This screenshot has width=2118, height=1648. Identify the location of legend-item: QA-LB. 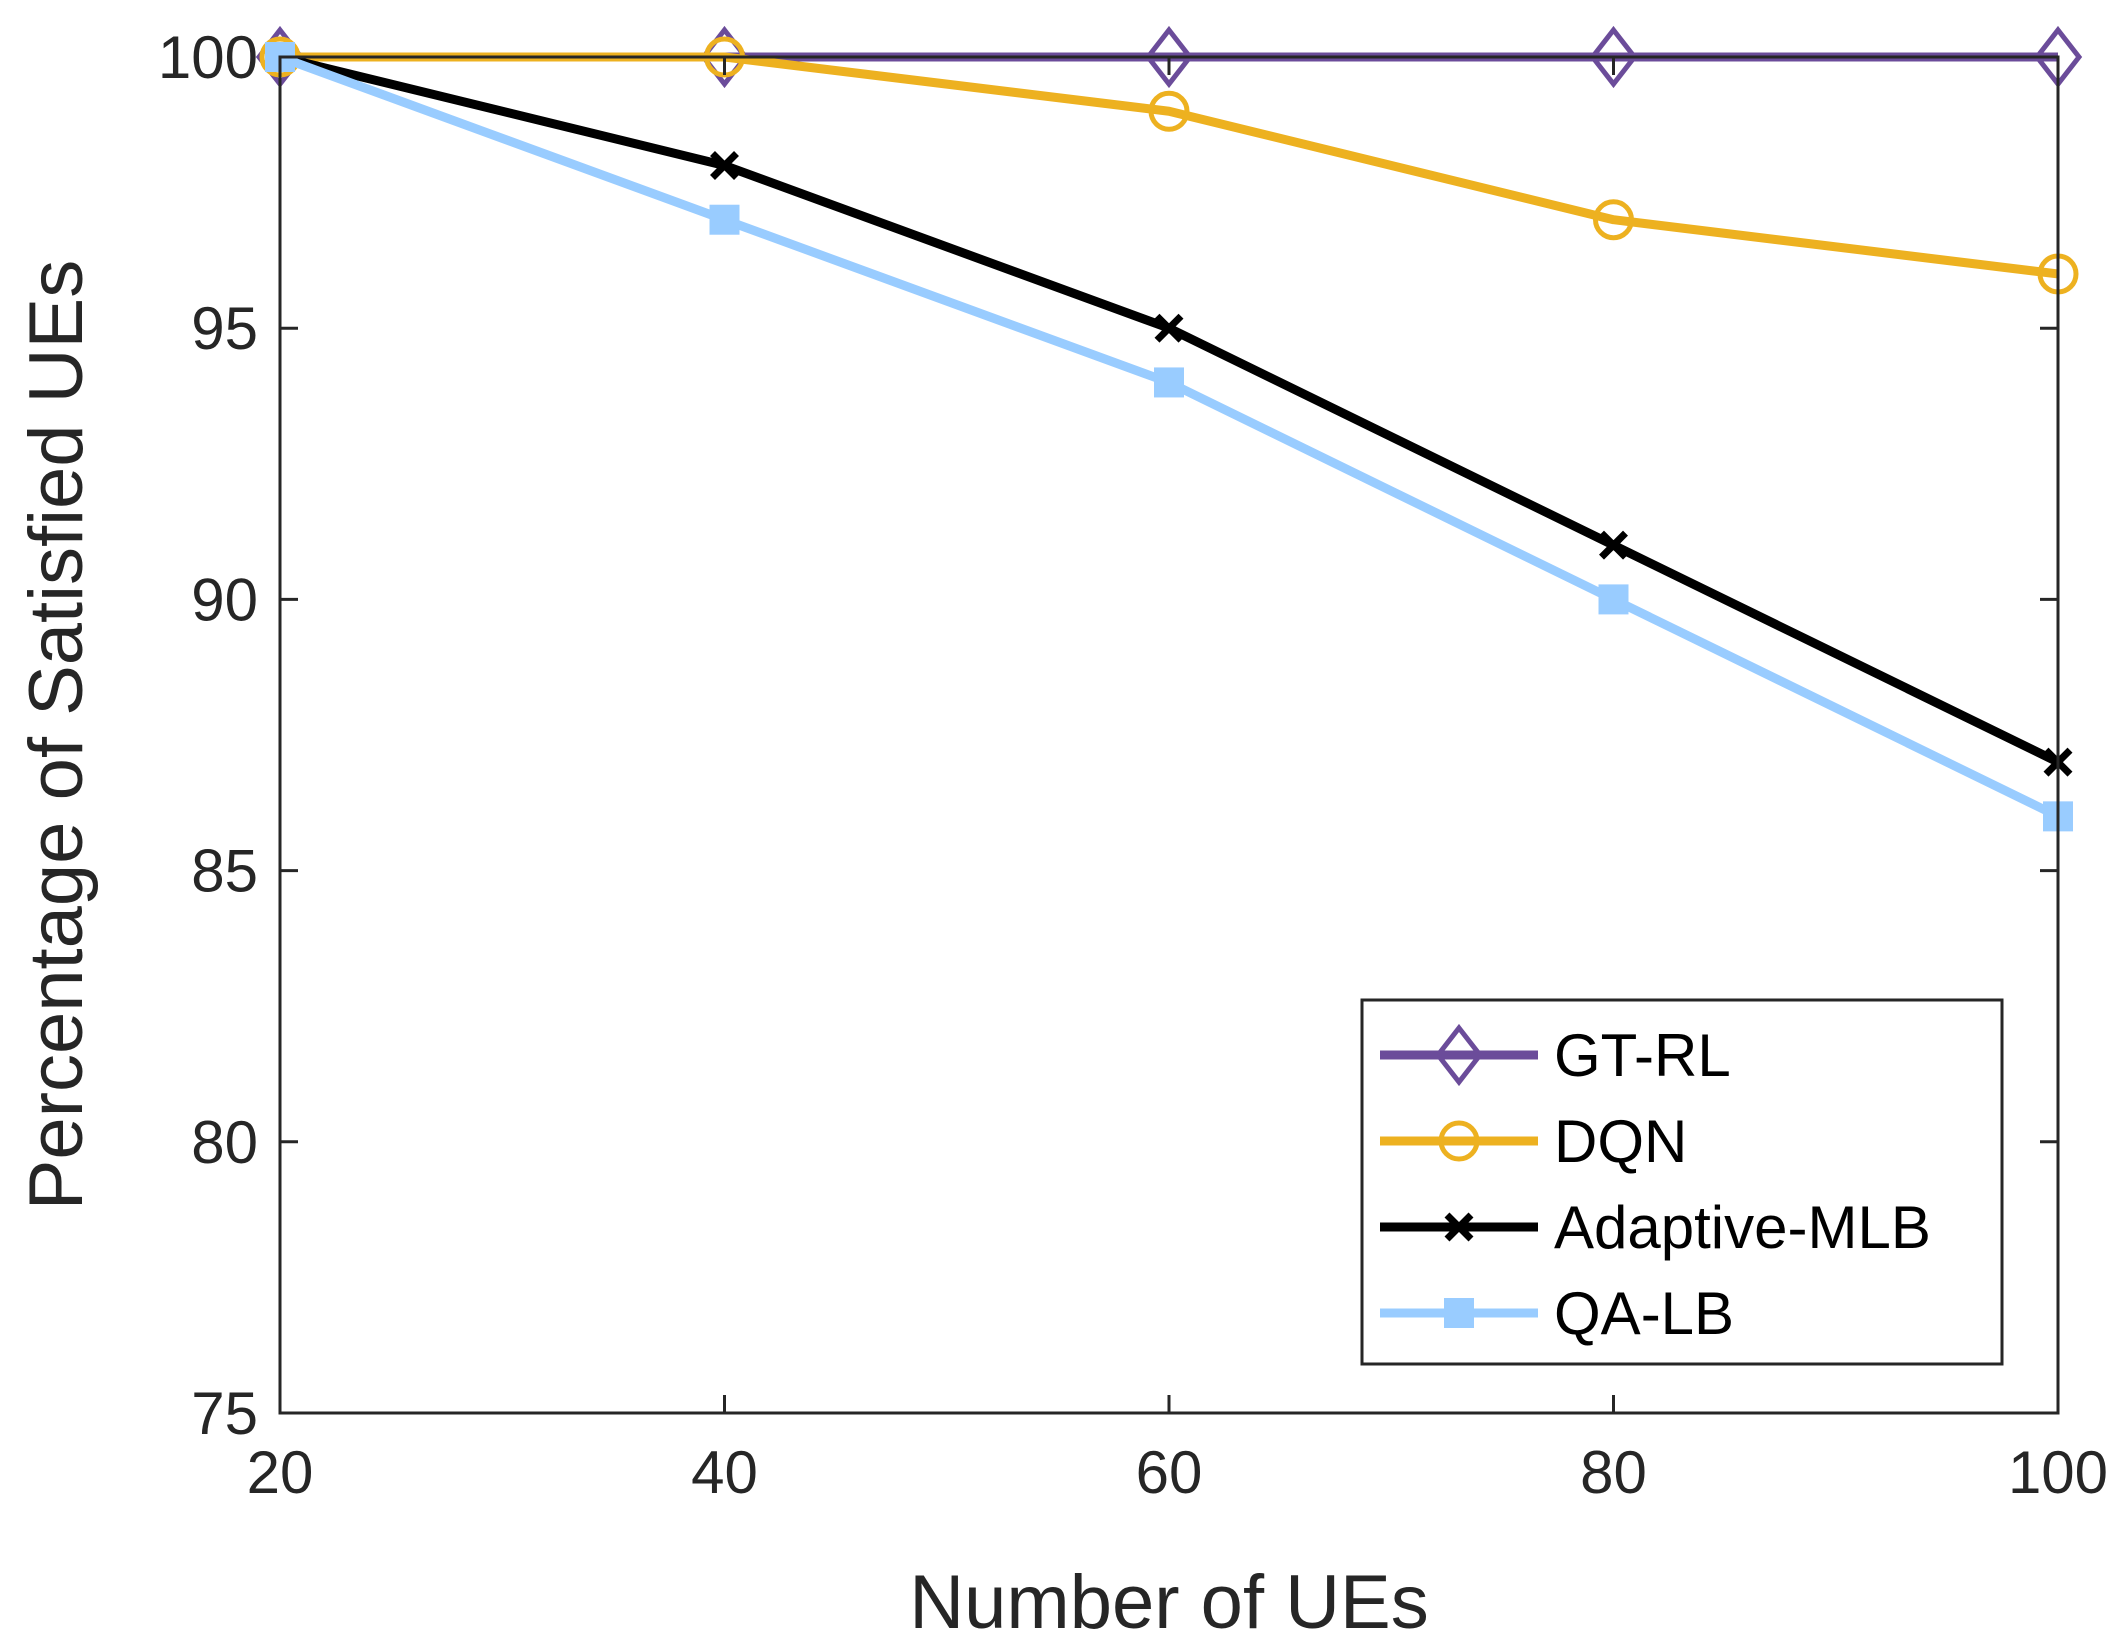
(1557, 1313).